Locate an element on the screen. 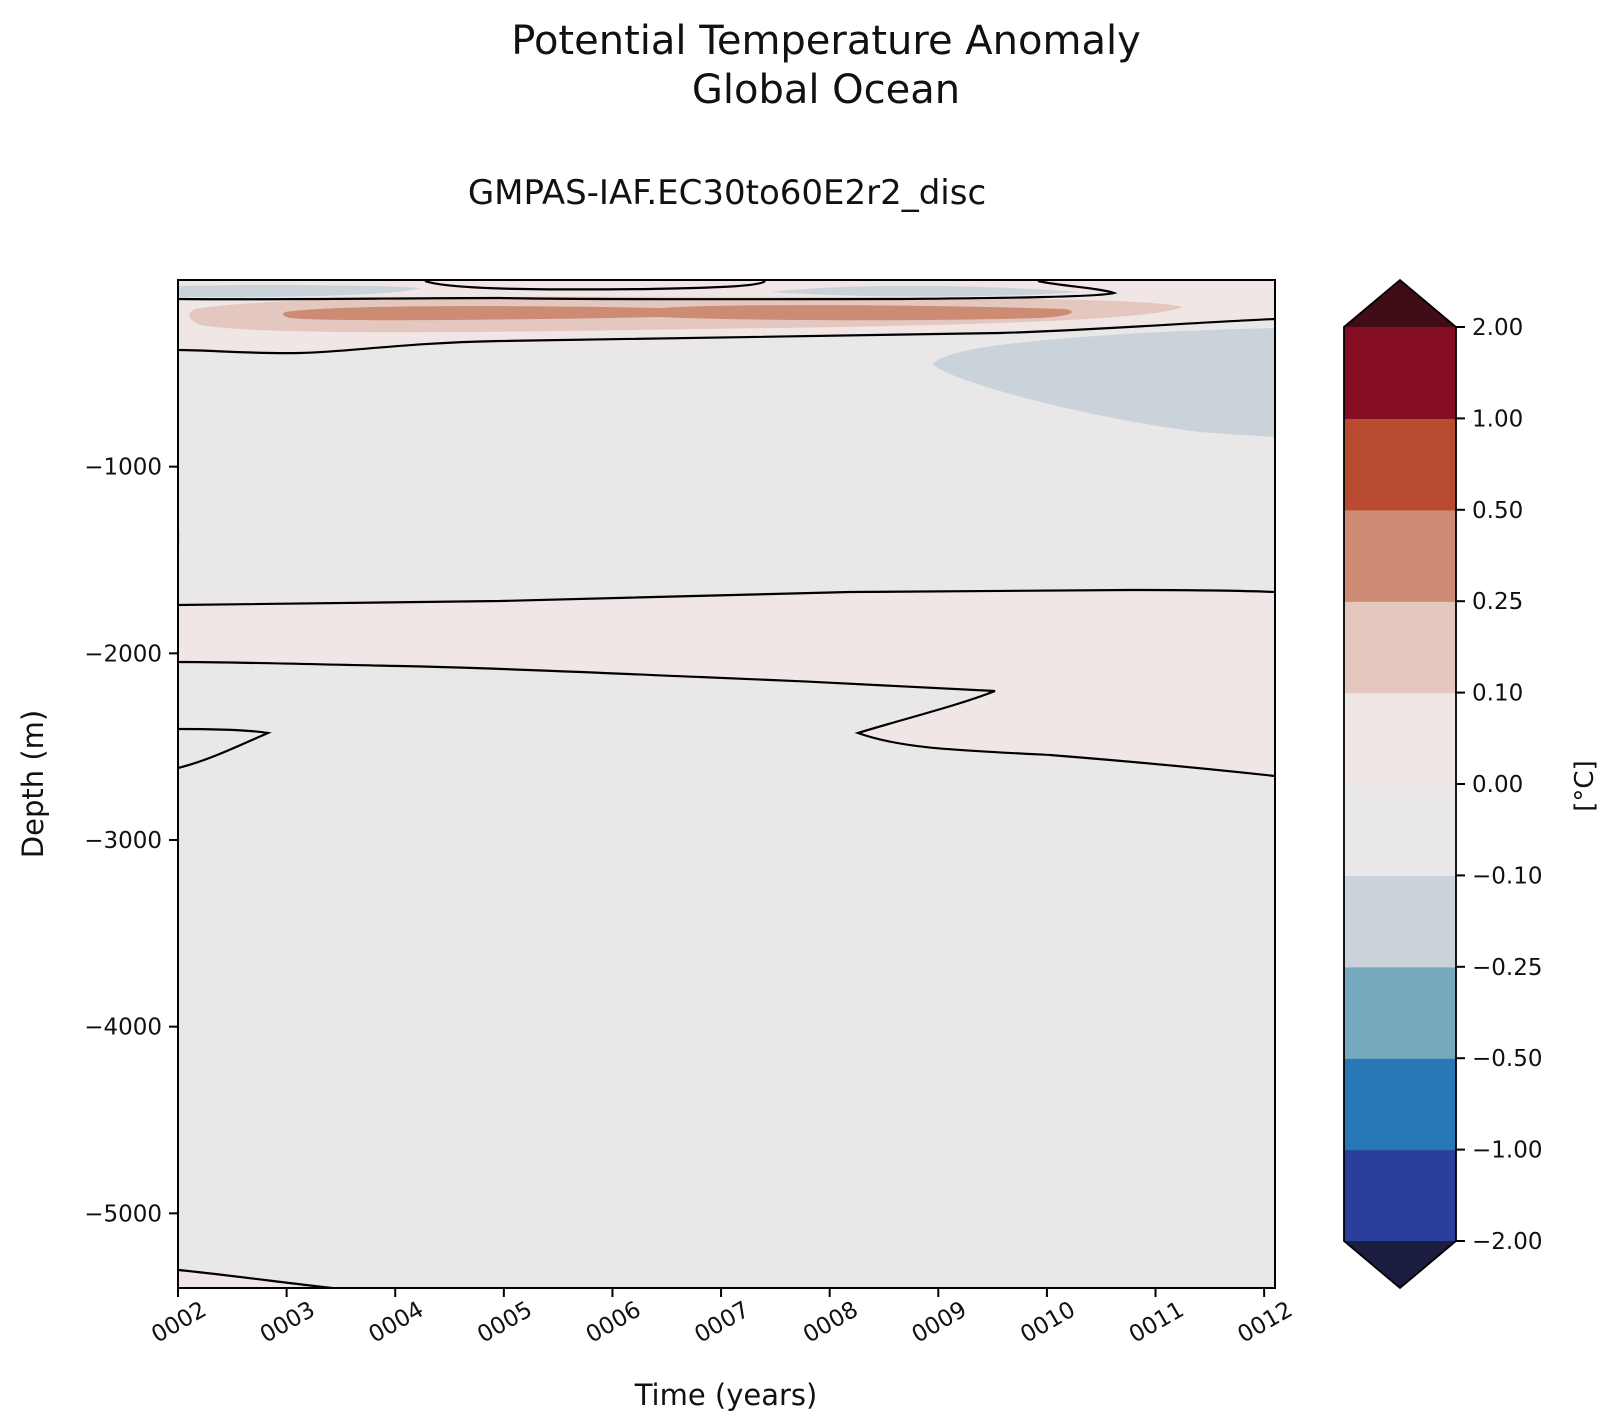  y-axis: −1000 −2000 −3000 −4000 −5000 is located at coordinates (131, 841).